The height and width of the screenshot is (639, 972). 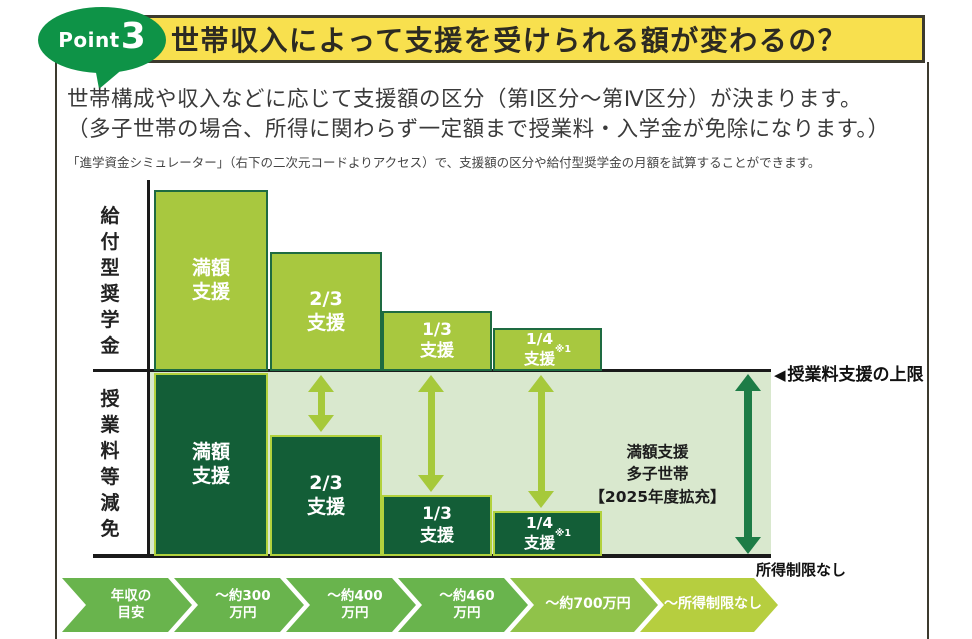 What do you see at coordinates (584, 605) in the screenshot?
I see `income-segment-700: ～約700万円` at bounding box center [584, 605].